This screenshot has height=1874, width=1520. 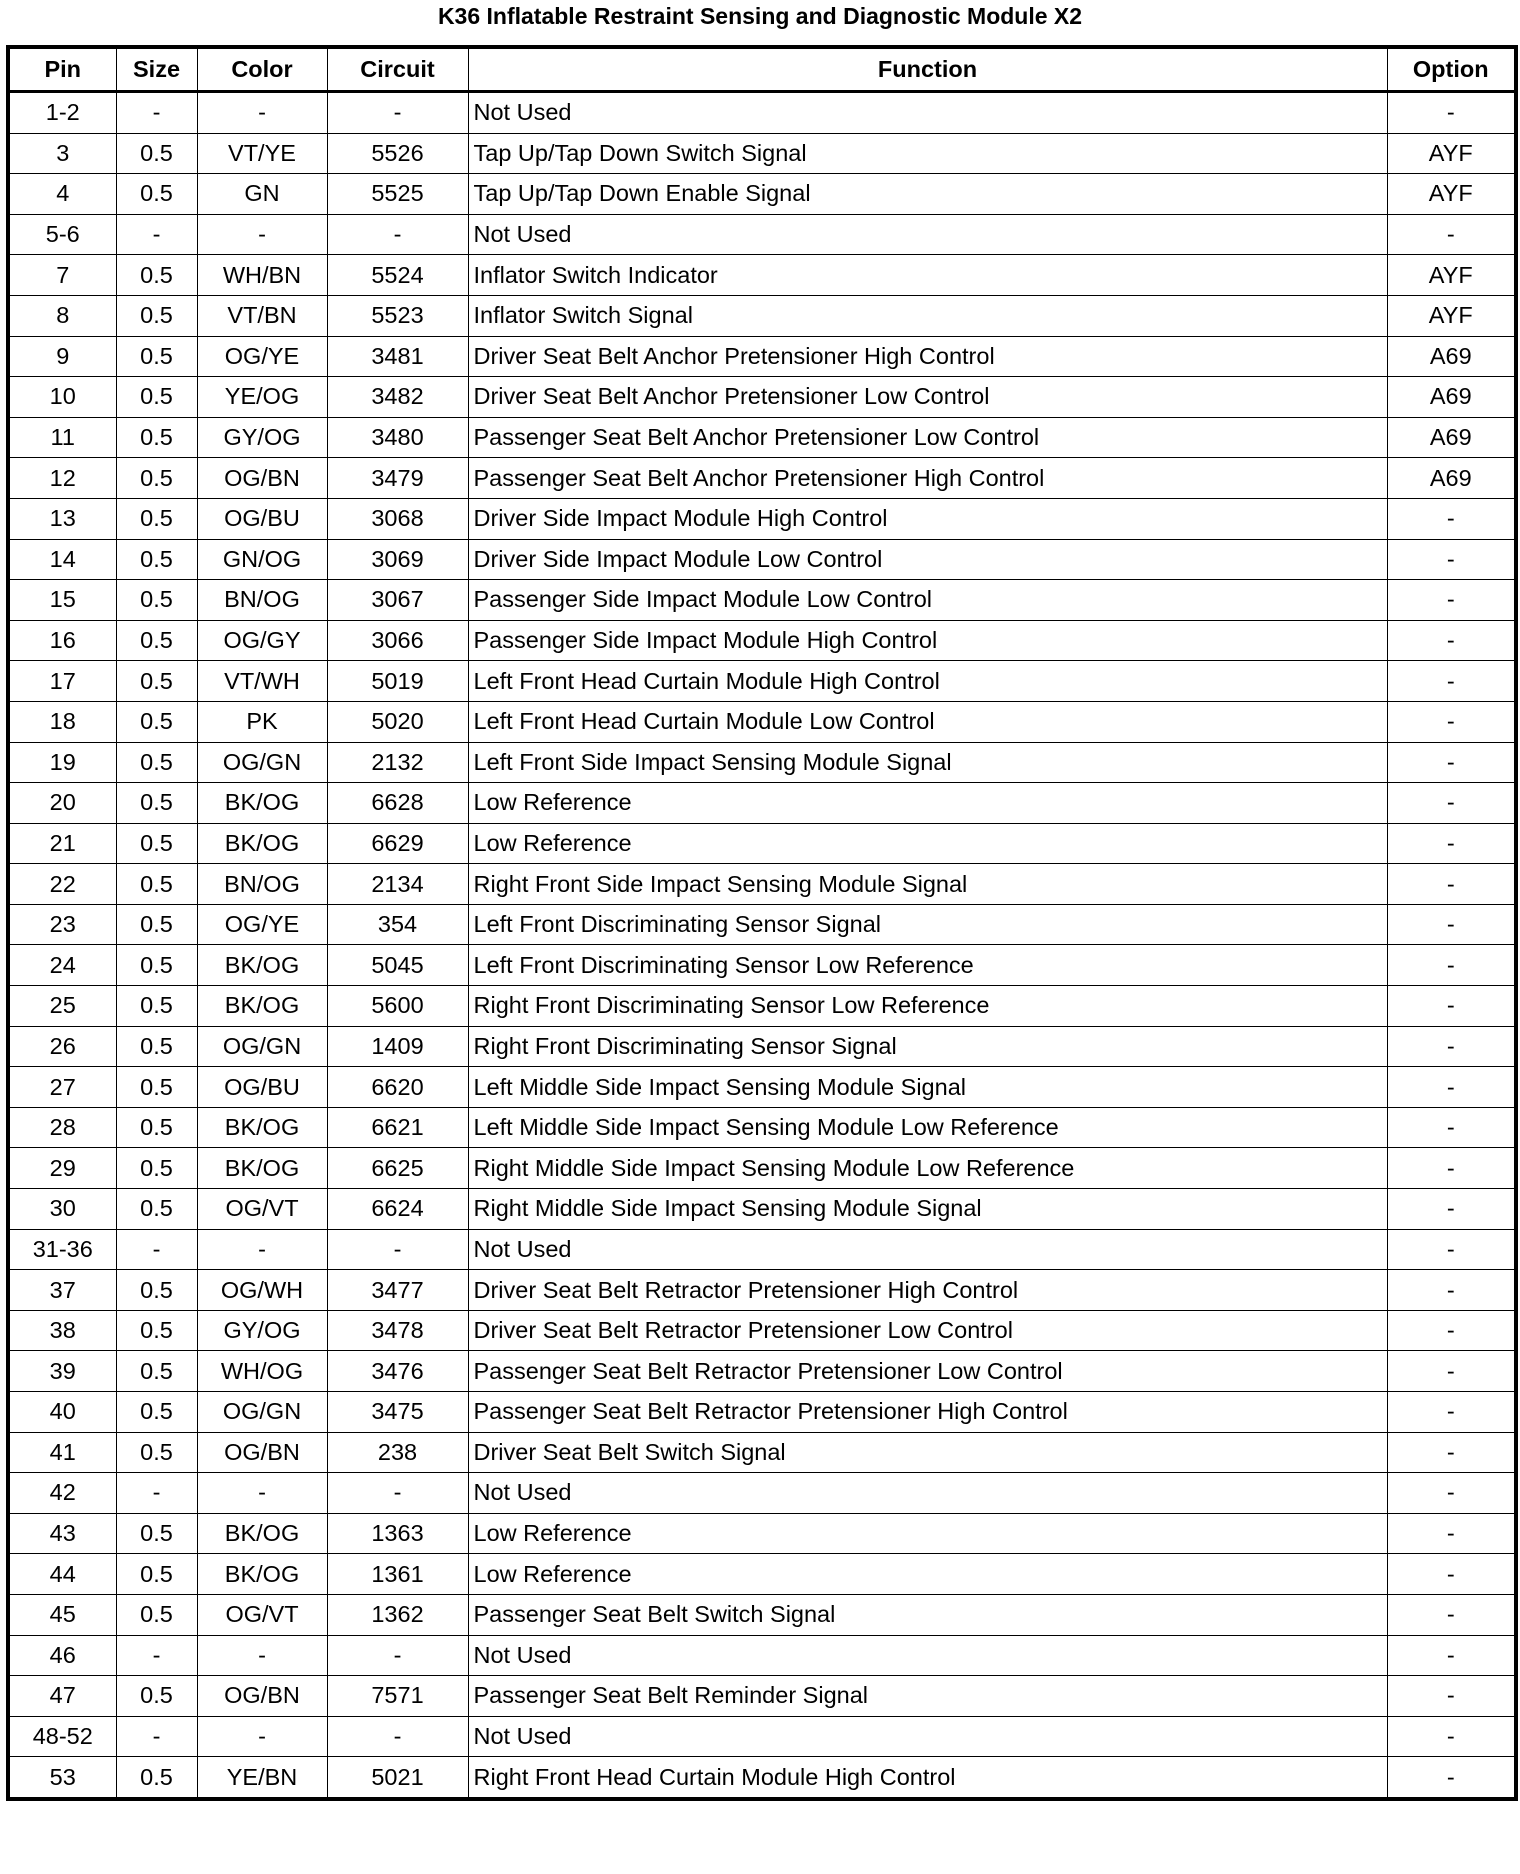 I want to click on table-row: 5-6- - - Not Used -, so click(x=762, y=234).